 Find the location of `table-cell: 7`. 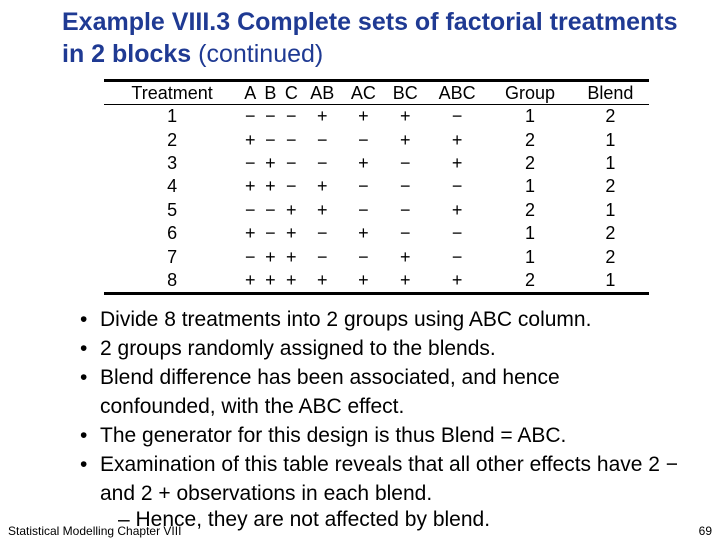

table-cell: 7 is located at coordinates (172, 256).